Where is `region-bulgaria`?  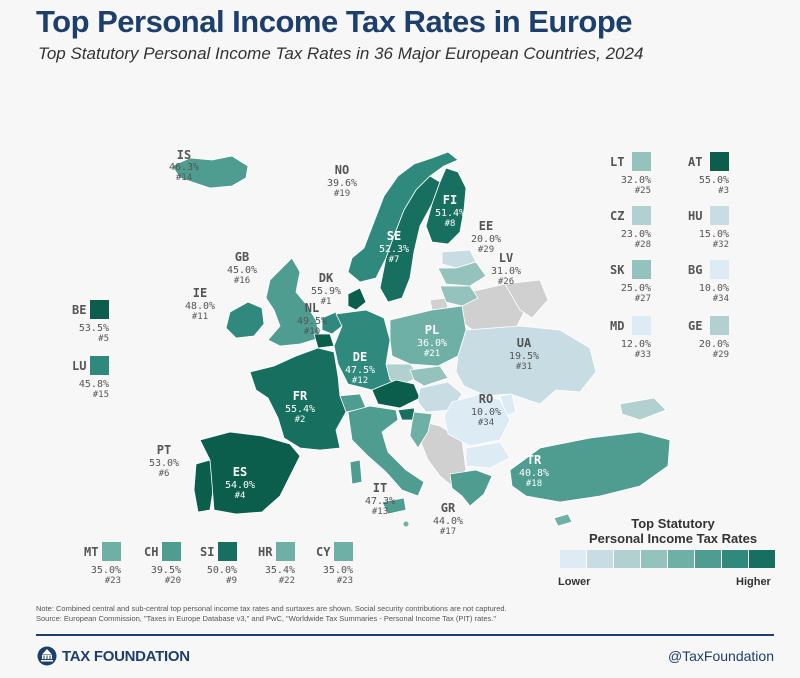
region-bulgaria is located at coordinates (488, 455).